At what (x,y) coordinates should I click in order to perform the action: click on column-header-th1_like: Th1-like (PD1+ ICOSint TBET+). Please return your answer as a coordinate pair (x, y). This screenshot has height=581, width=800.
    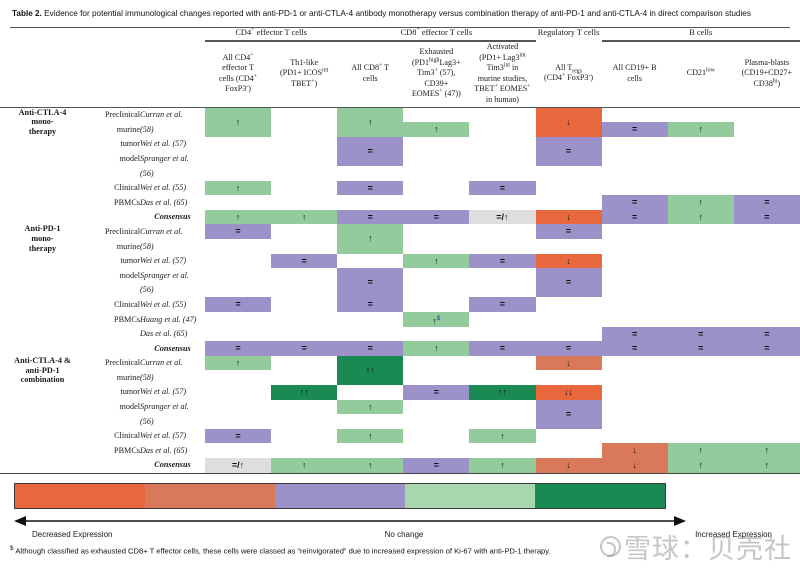
    Looking at the image, I should click on (304, 72).